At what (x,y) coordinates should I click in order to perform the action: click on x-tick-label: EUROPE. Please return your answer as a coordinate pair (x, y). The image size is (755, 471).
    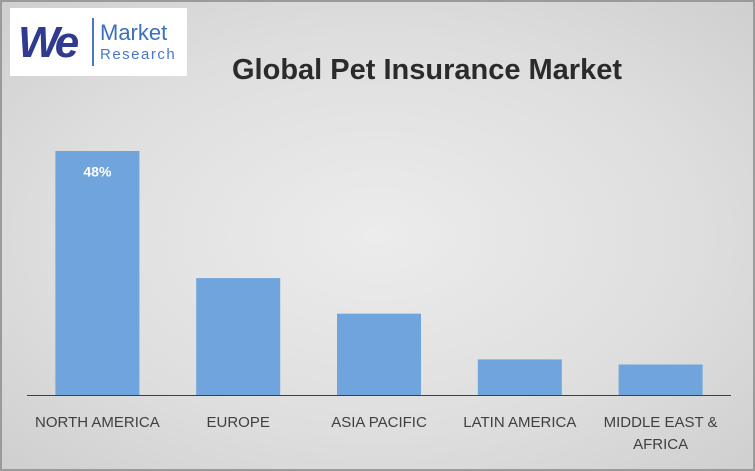
    Looking at the image, I should click on (238, 422).